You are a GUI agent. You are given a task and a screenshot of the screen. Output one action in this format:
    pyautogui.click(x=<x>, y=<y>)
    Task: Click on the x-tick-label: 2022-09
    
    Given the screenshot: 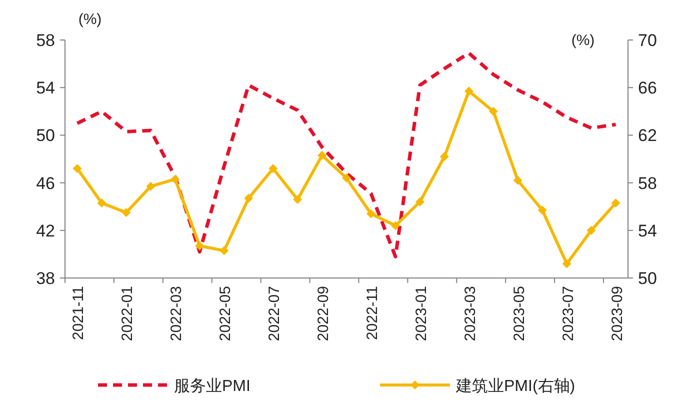 What is the action you would take?
    pyautogui.click(x=323, y=314)
    